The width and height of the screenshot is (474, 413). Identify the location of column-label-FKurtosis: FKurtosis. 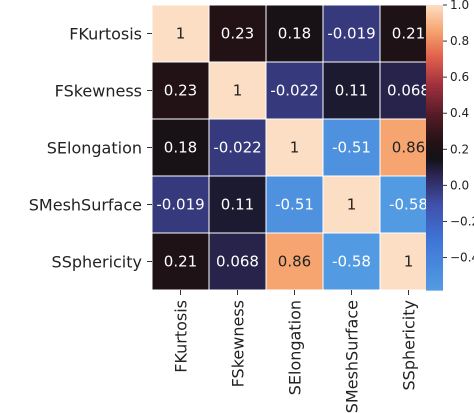
(181, 336).